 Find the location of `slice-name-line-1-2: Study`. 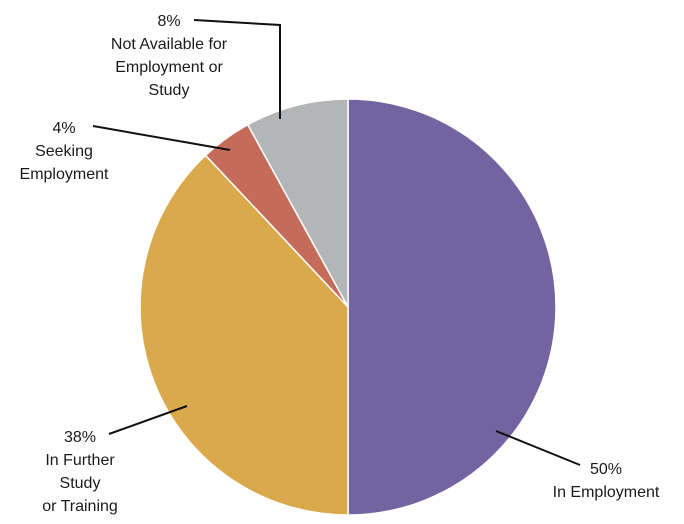

slice-name-line-1-2: Study is located at coordinates (80, 483).